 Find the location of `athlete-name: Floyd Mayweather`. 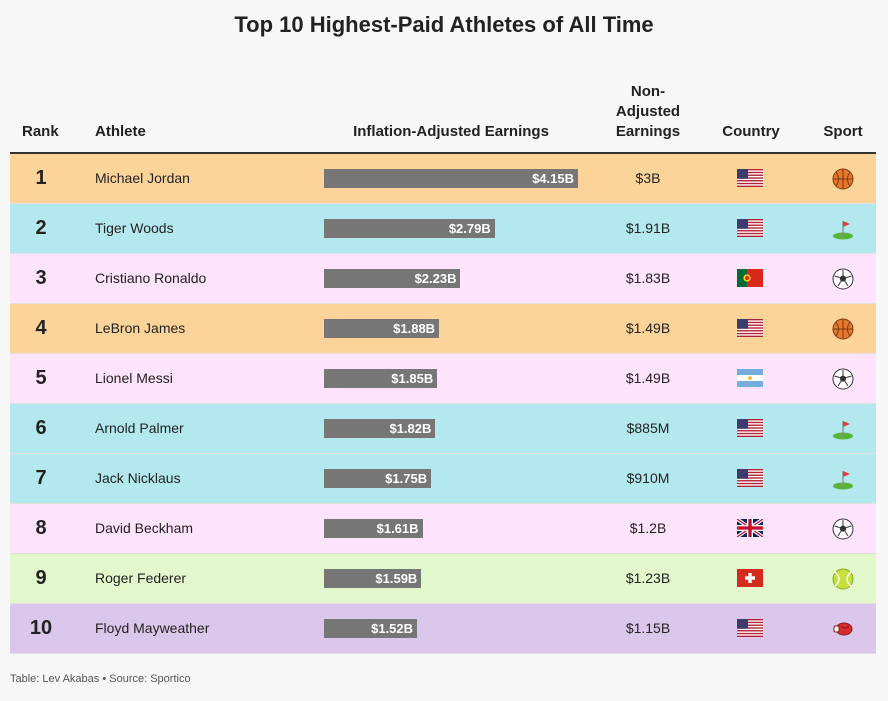

athlete-name: Floyd Mayweather is located at coordinates (152, 628).